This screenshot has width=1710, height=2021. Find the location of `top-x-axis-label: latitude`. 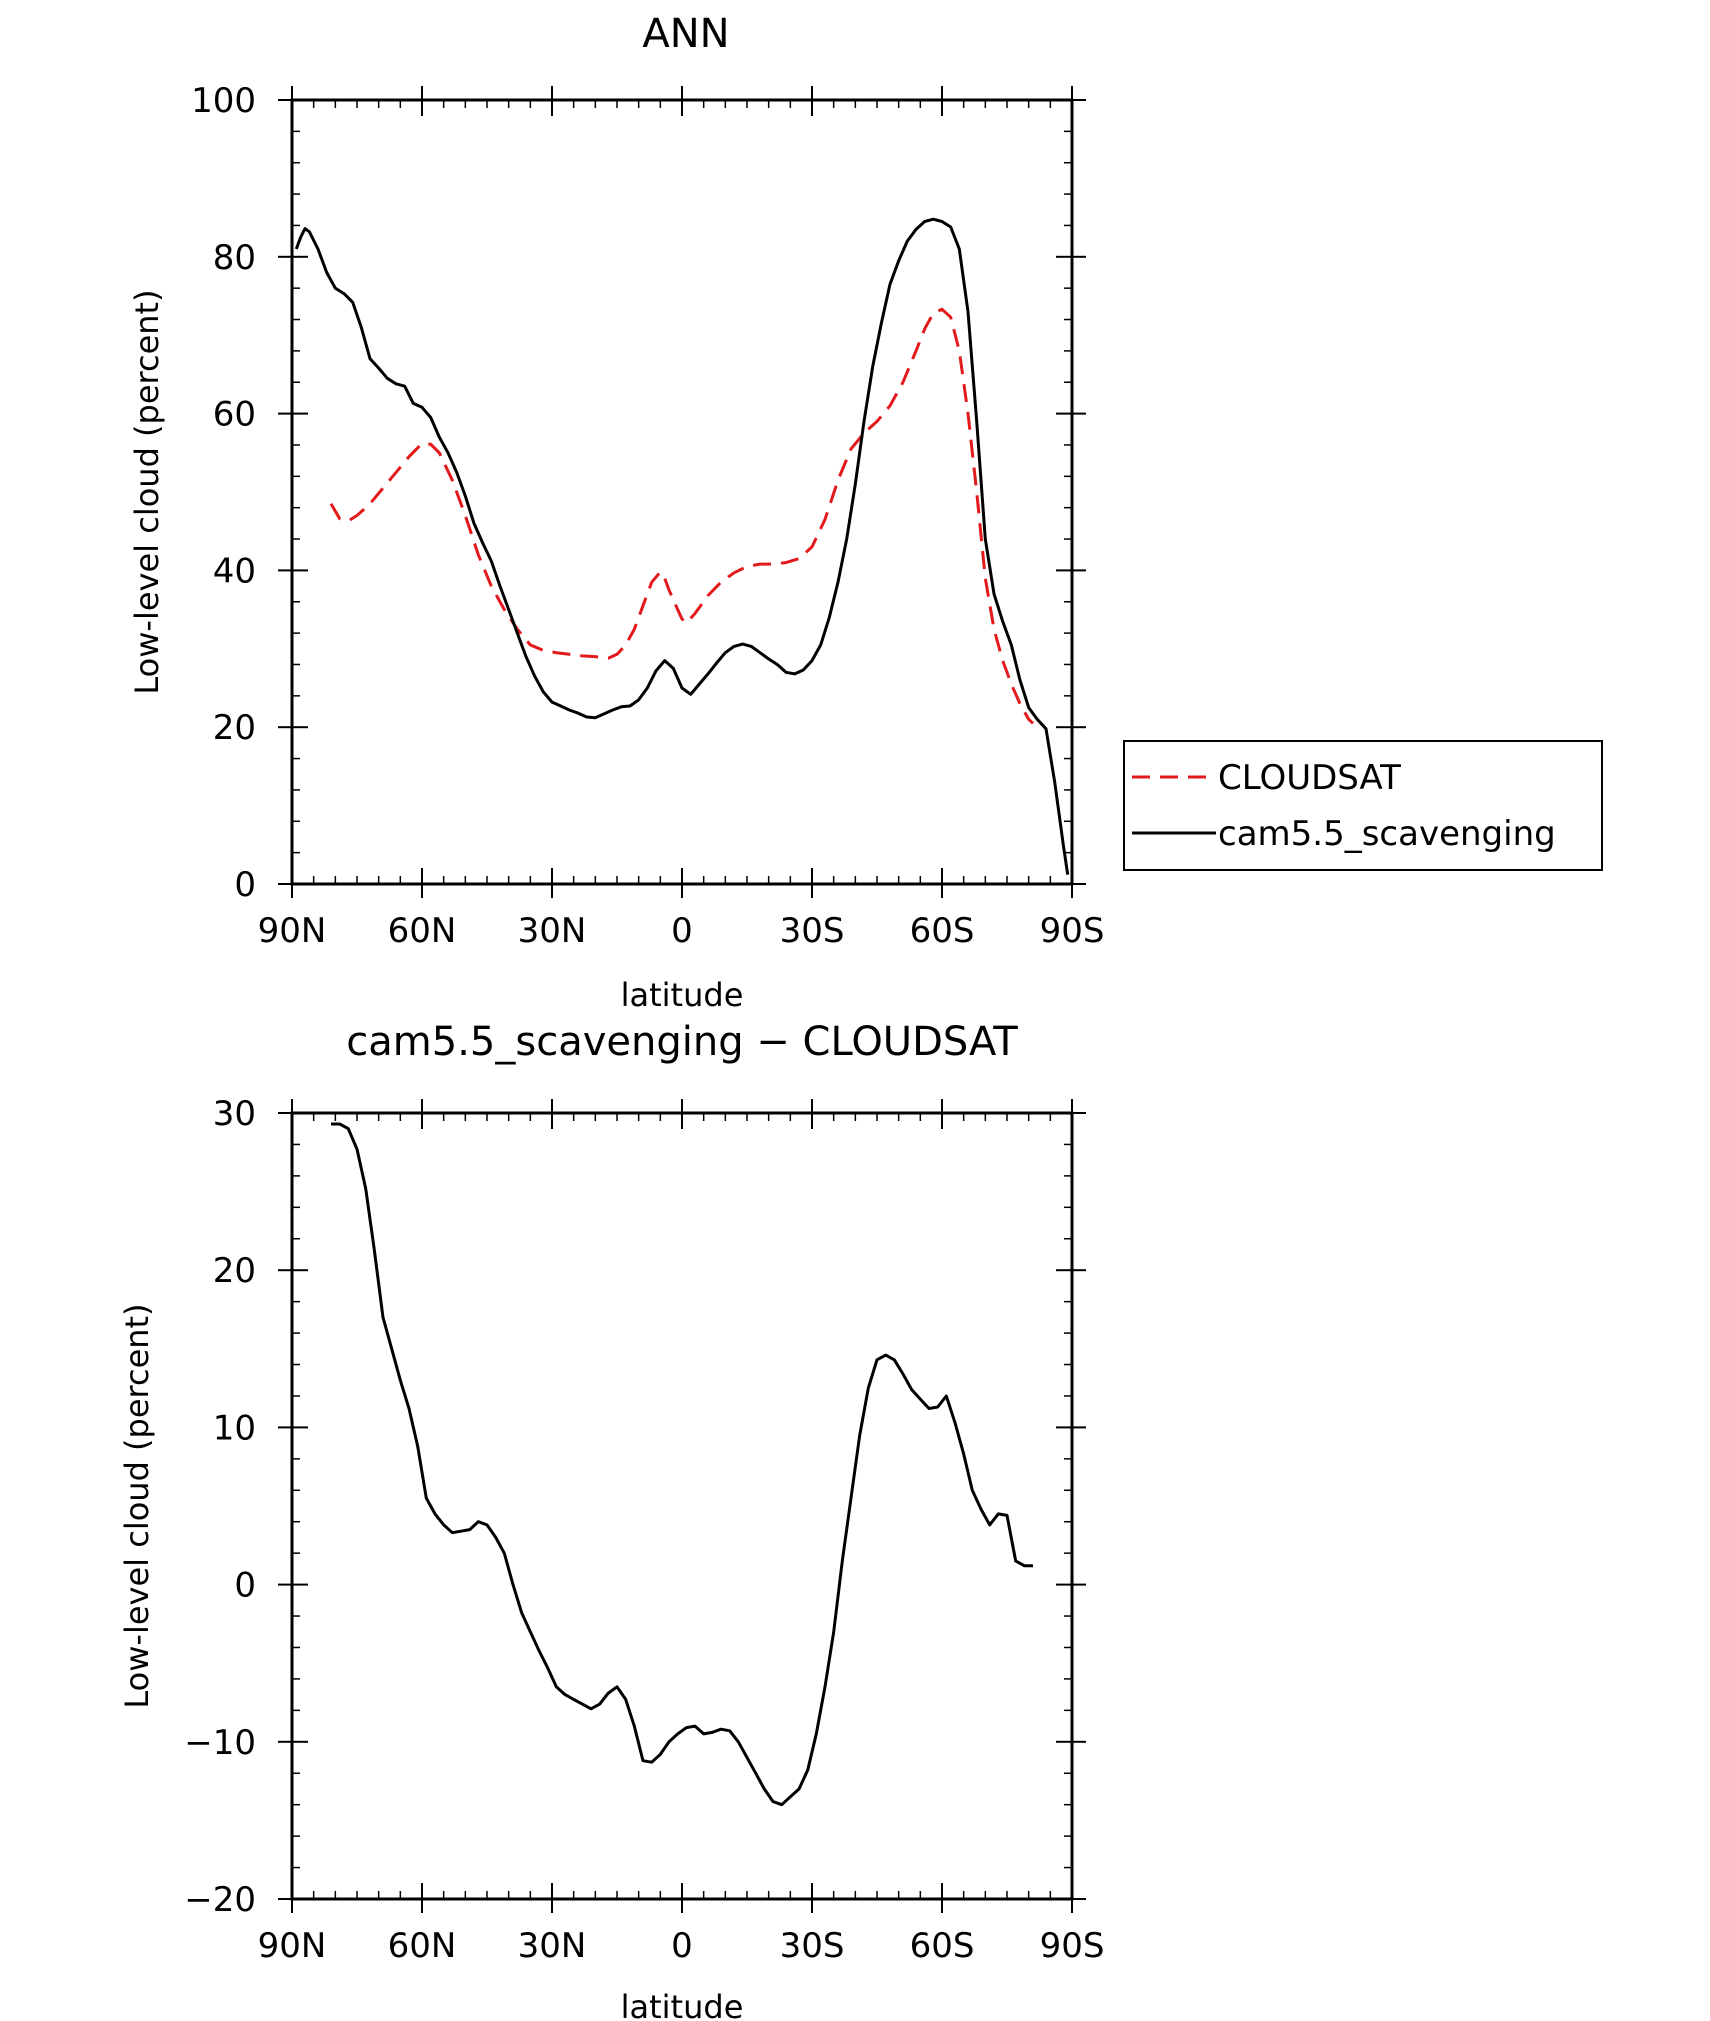

top-x-axis-label: latitude is located at coordinates (682, 995).